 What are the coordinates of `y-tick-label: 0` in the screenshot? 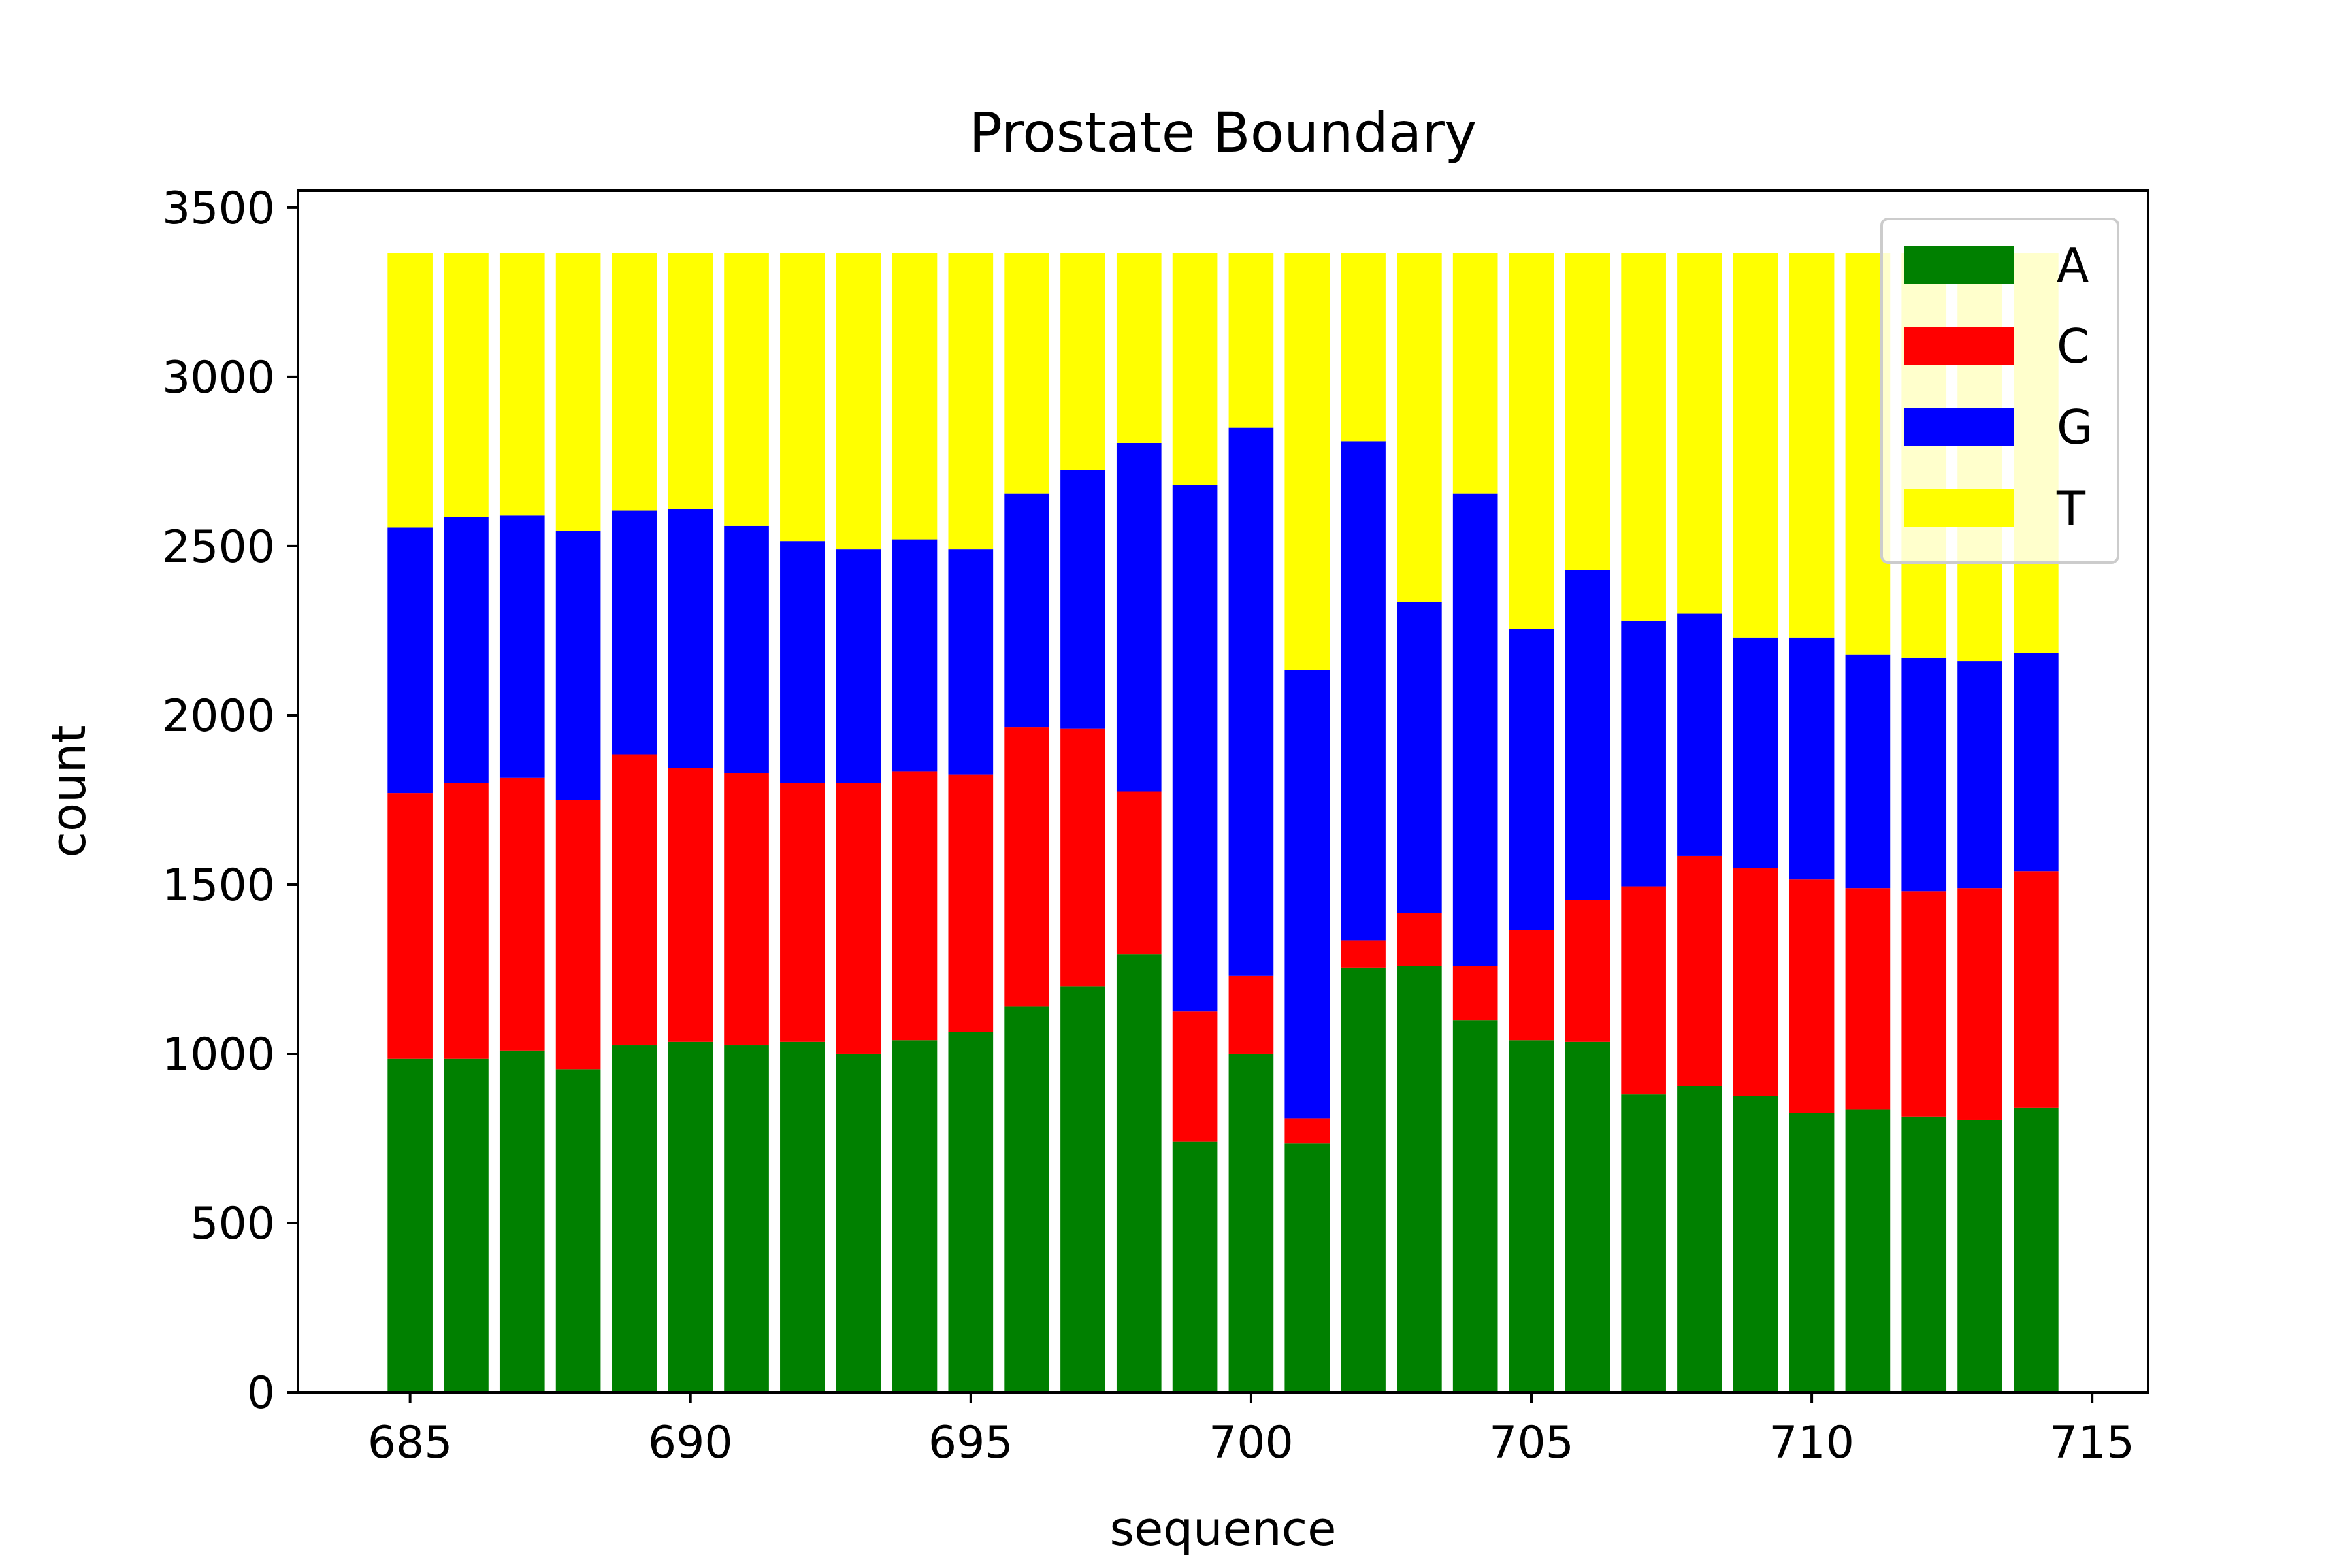 It's located at (261, 1393).